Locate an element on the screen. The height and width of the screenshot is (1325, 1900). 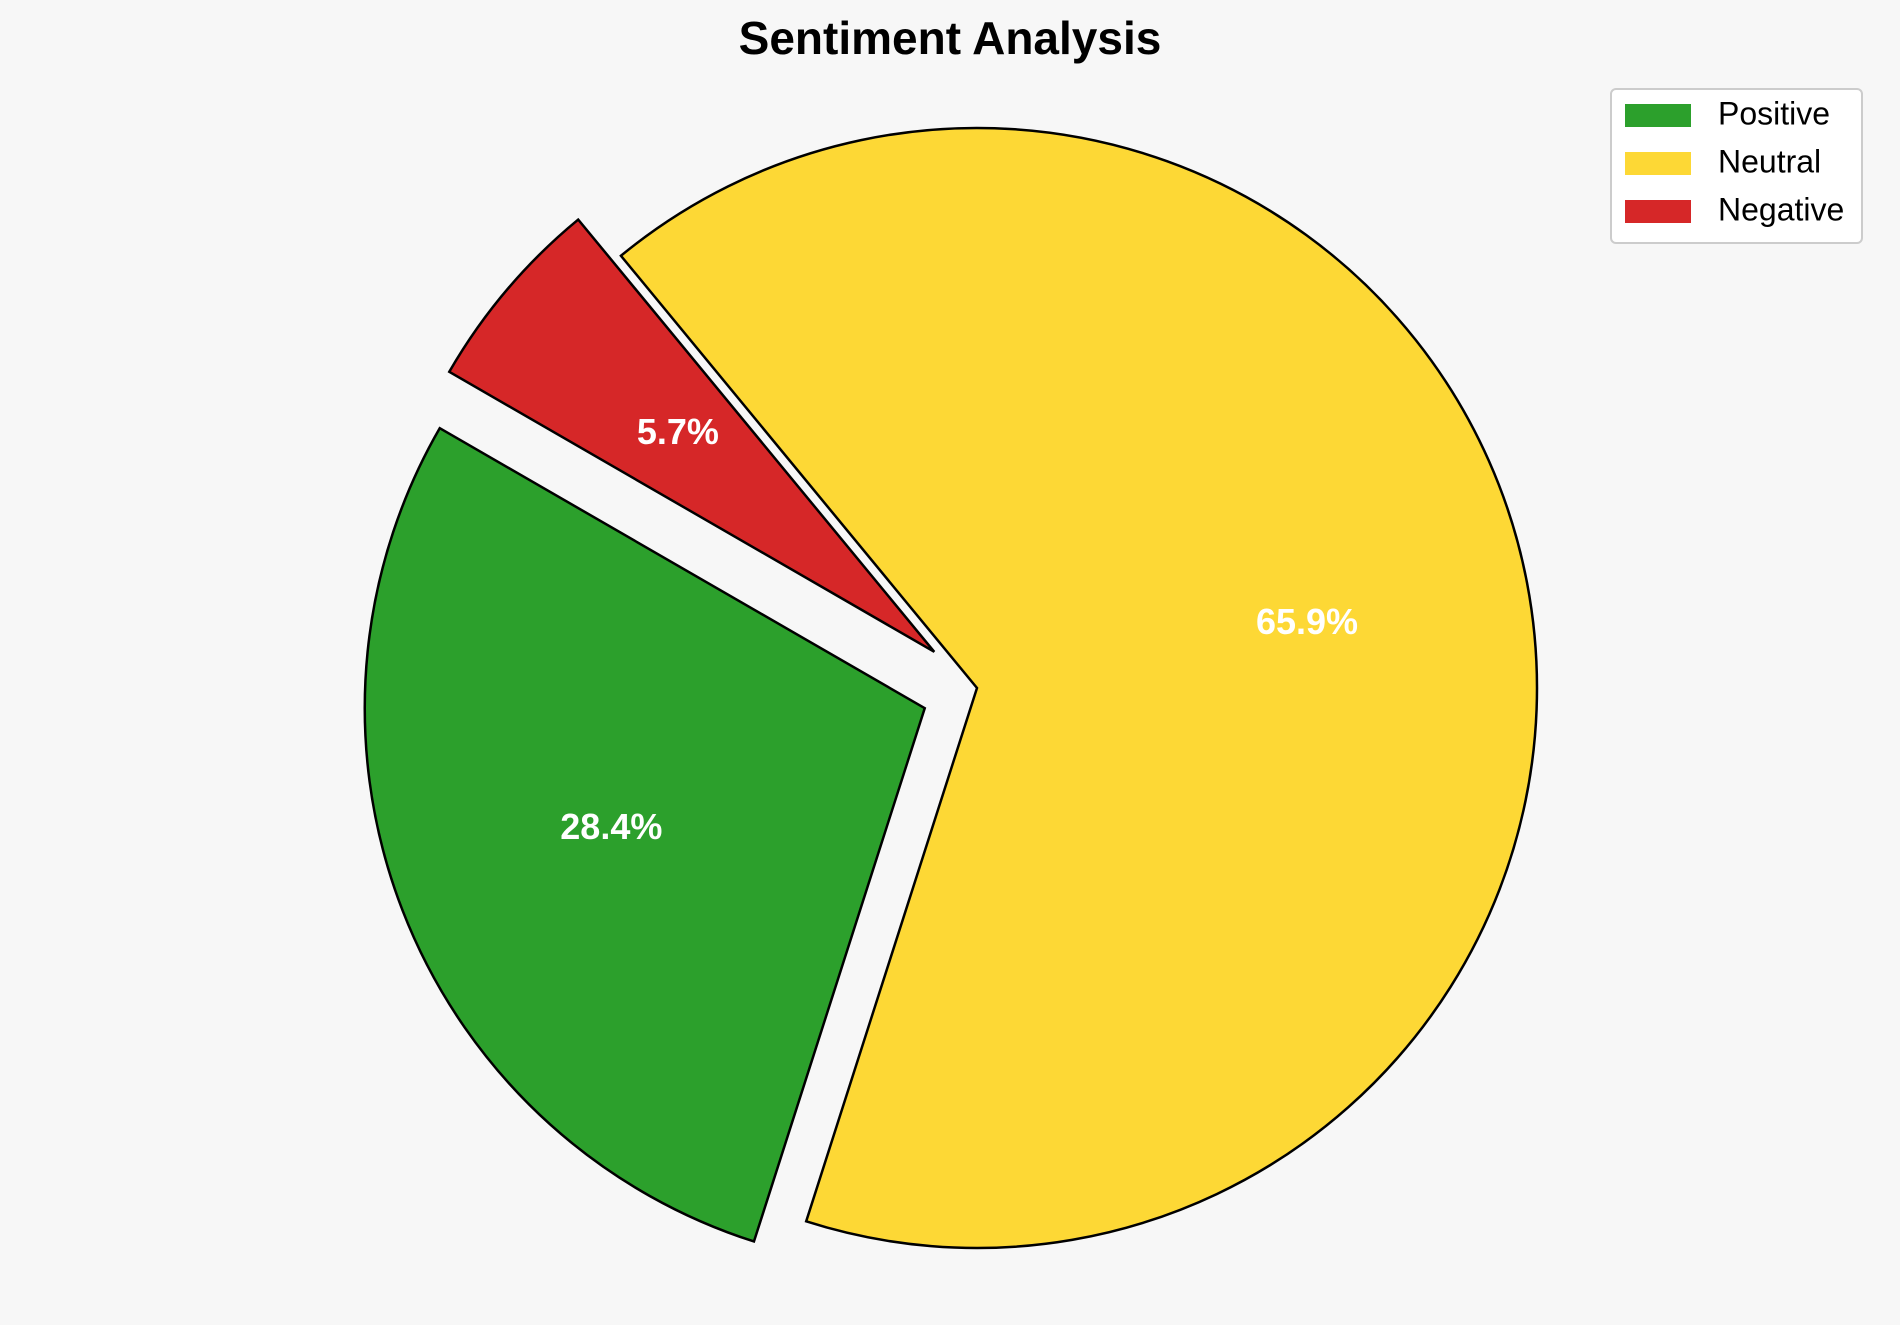
pie-slice-negative is located at coordinates (691, 435).